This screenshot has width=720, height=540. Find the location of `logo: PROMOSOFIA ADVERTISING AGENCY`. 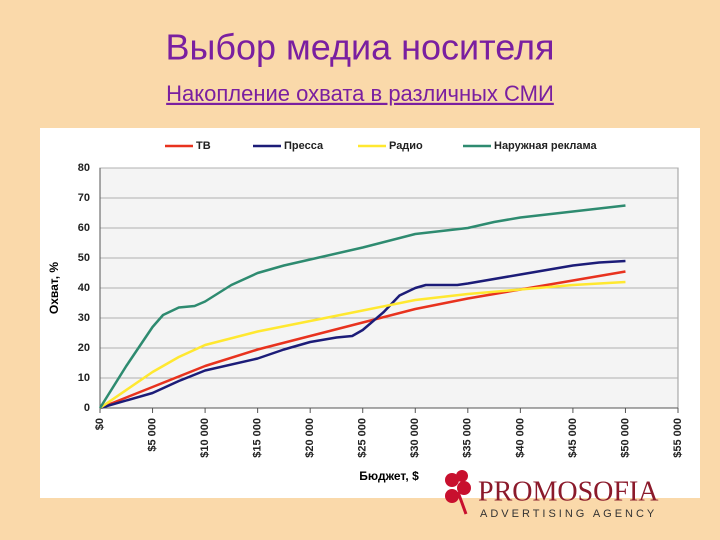

logo: PROMOSOFIA ADVERTISING AGENCY is located at coordinates (552, 495).